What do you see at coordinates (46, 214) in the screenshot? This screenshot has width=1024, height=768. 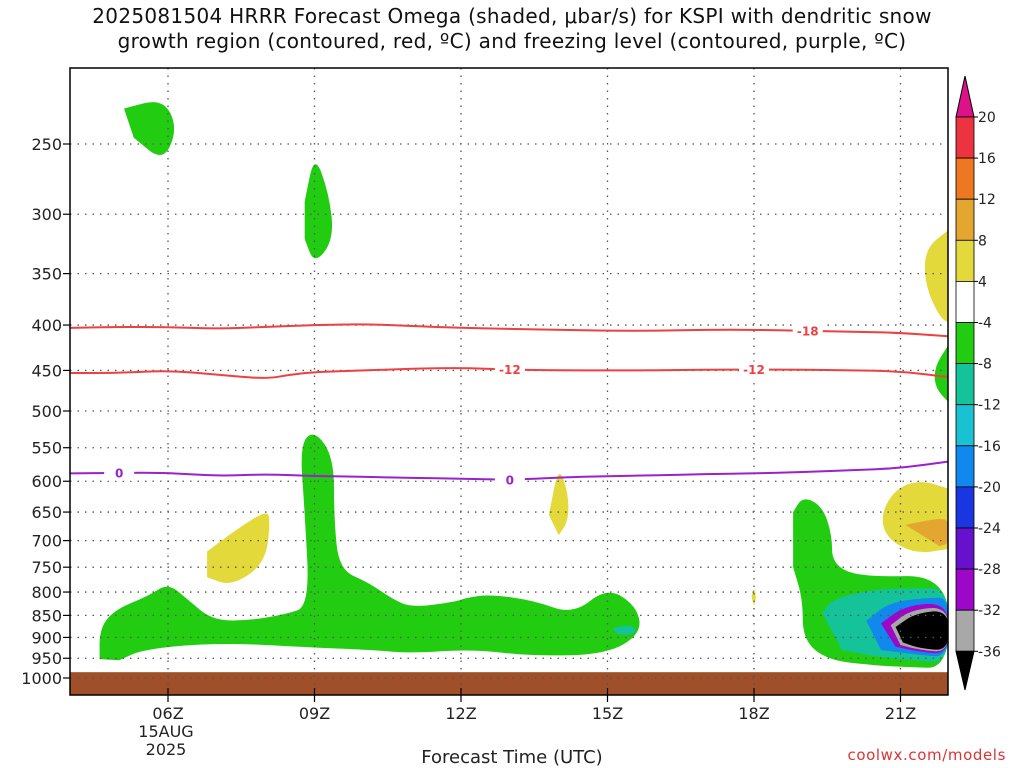 I see `y-tick-label-300: 300` at bounding box center [46, 214].